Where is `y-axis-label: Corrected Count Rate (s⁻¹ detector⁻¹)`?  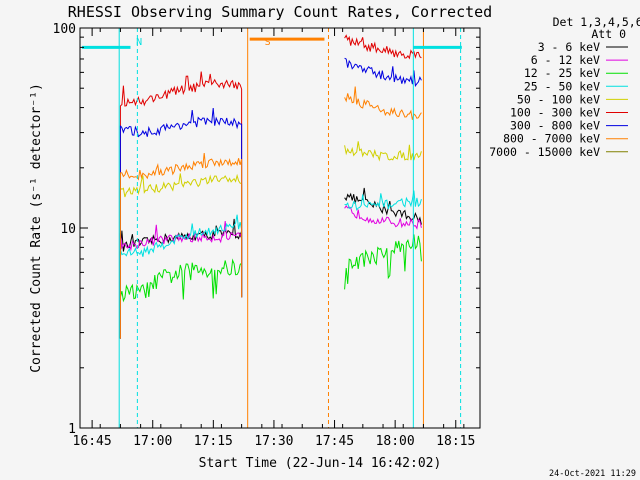 y-axis-label: Corrected Count Rate (s⁻¹ detector⁻¹) is located at coordinates (36, 228).